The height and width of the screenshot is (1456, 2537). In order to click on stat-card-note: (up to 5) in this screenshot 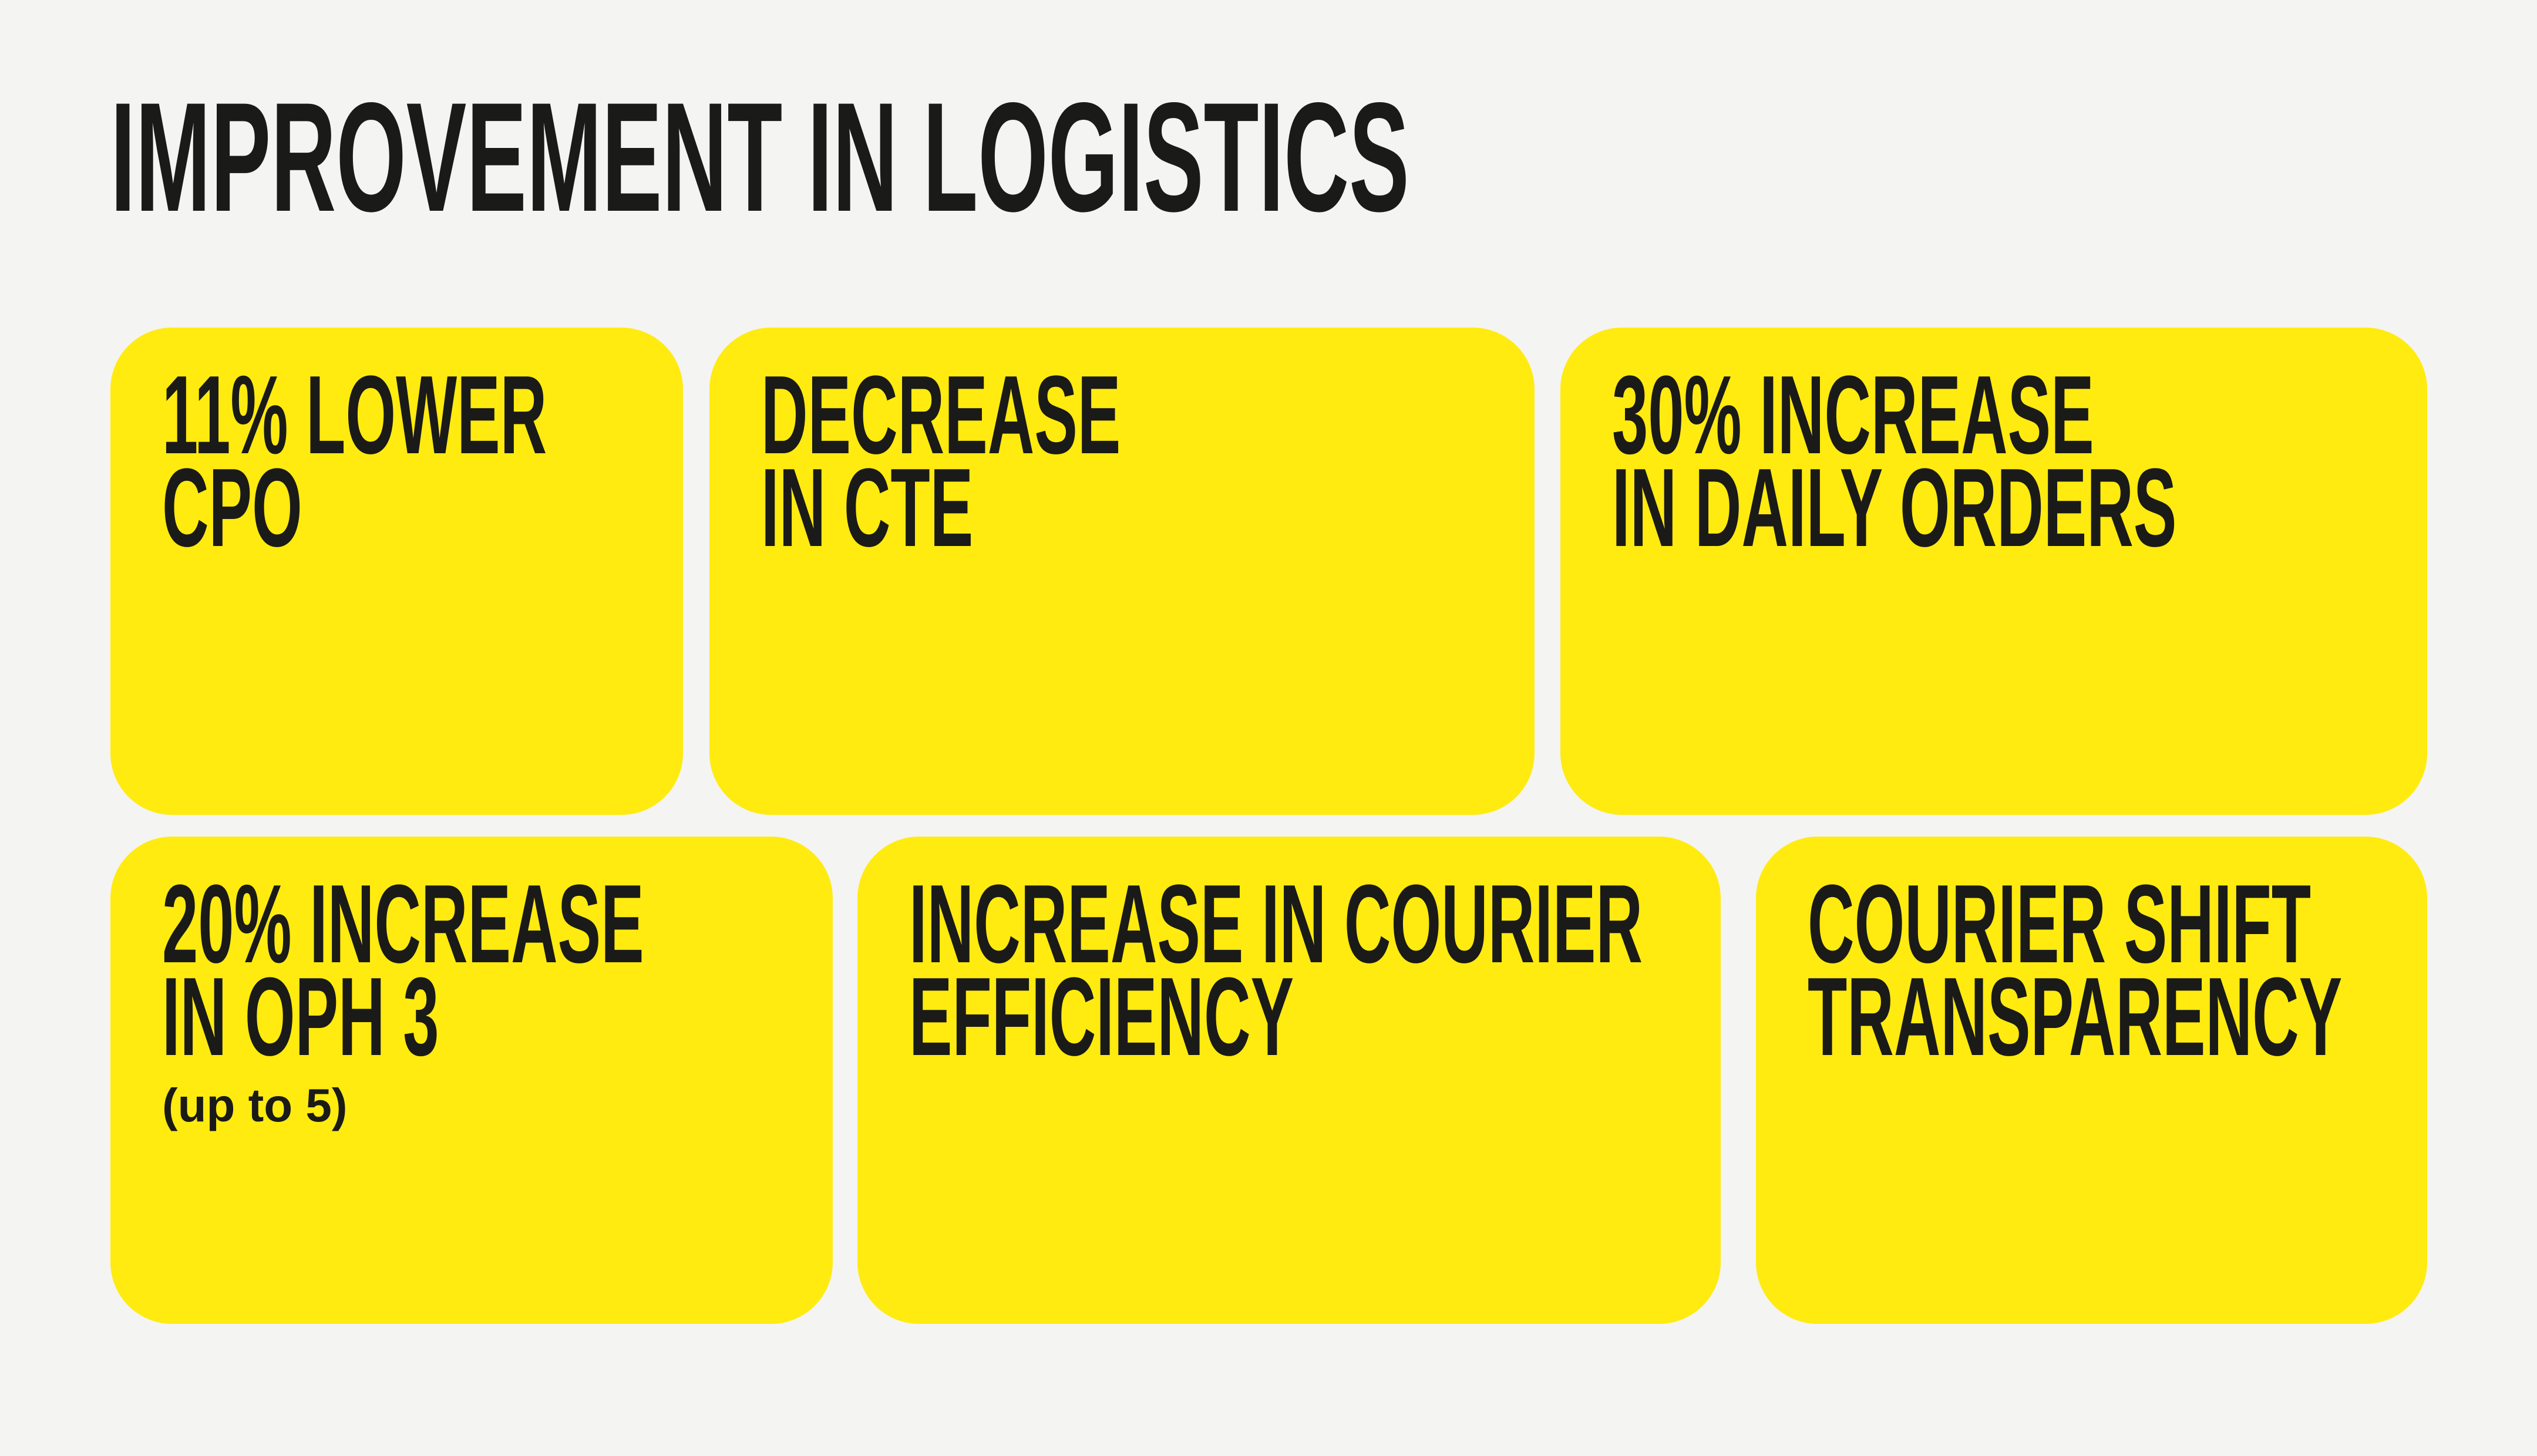, I will do `click(255, 1105)`.